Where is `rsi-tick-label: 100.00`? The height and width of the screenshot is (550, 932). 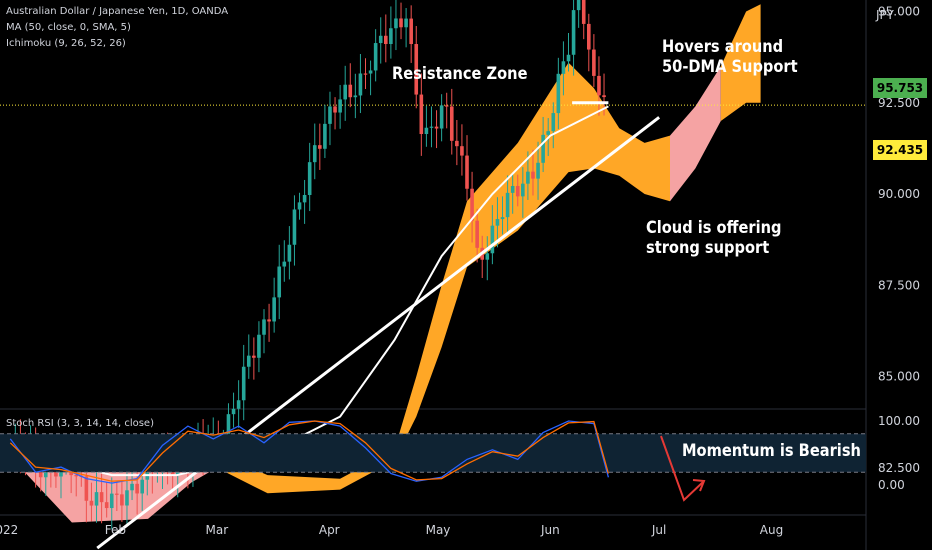 rsi-tick-label: 100.00 is located at coordinates (899, 421).